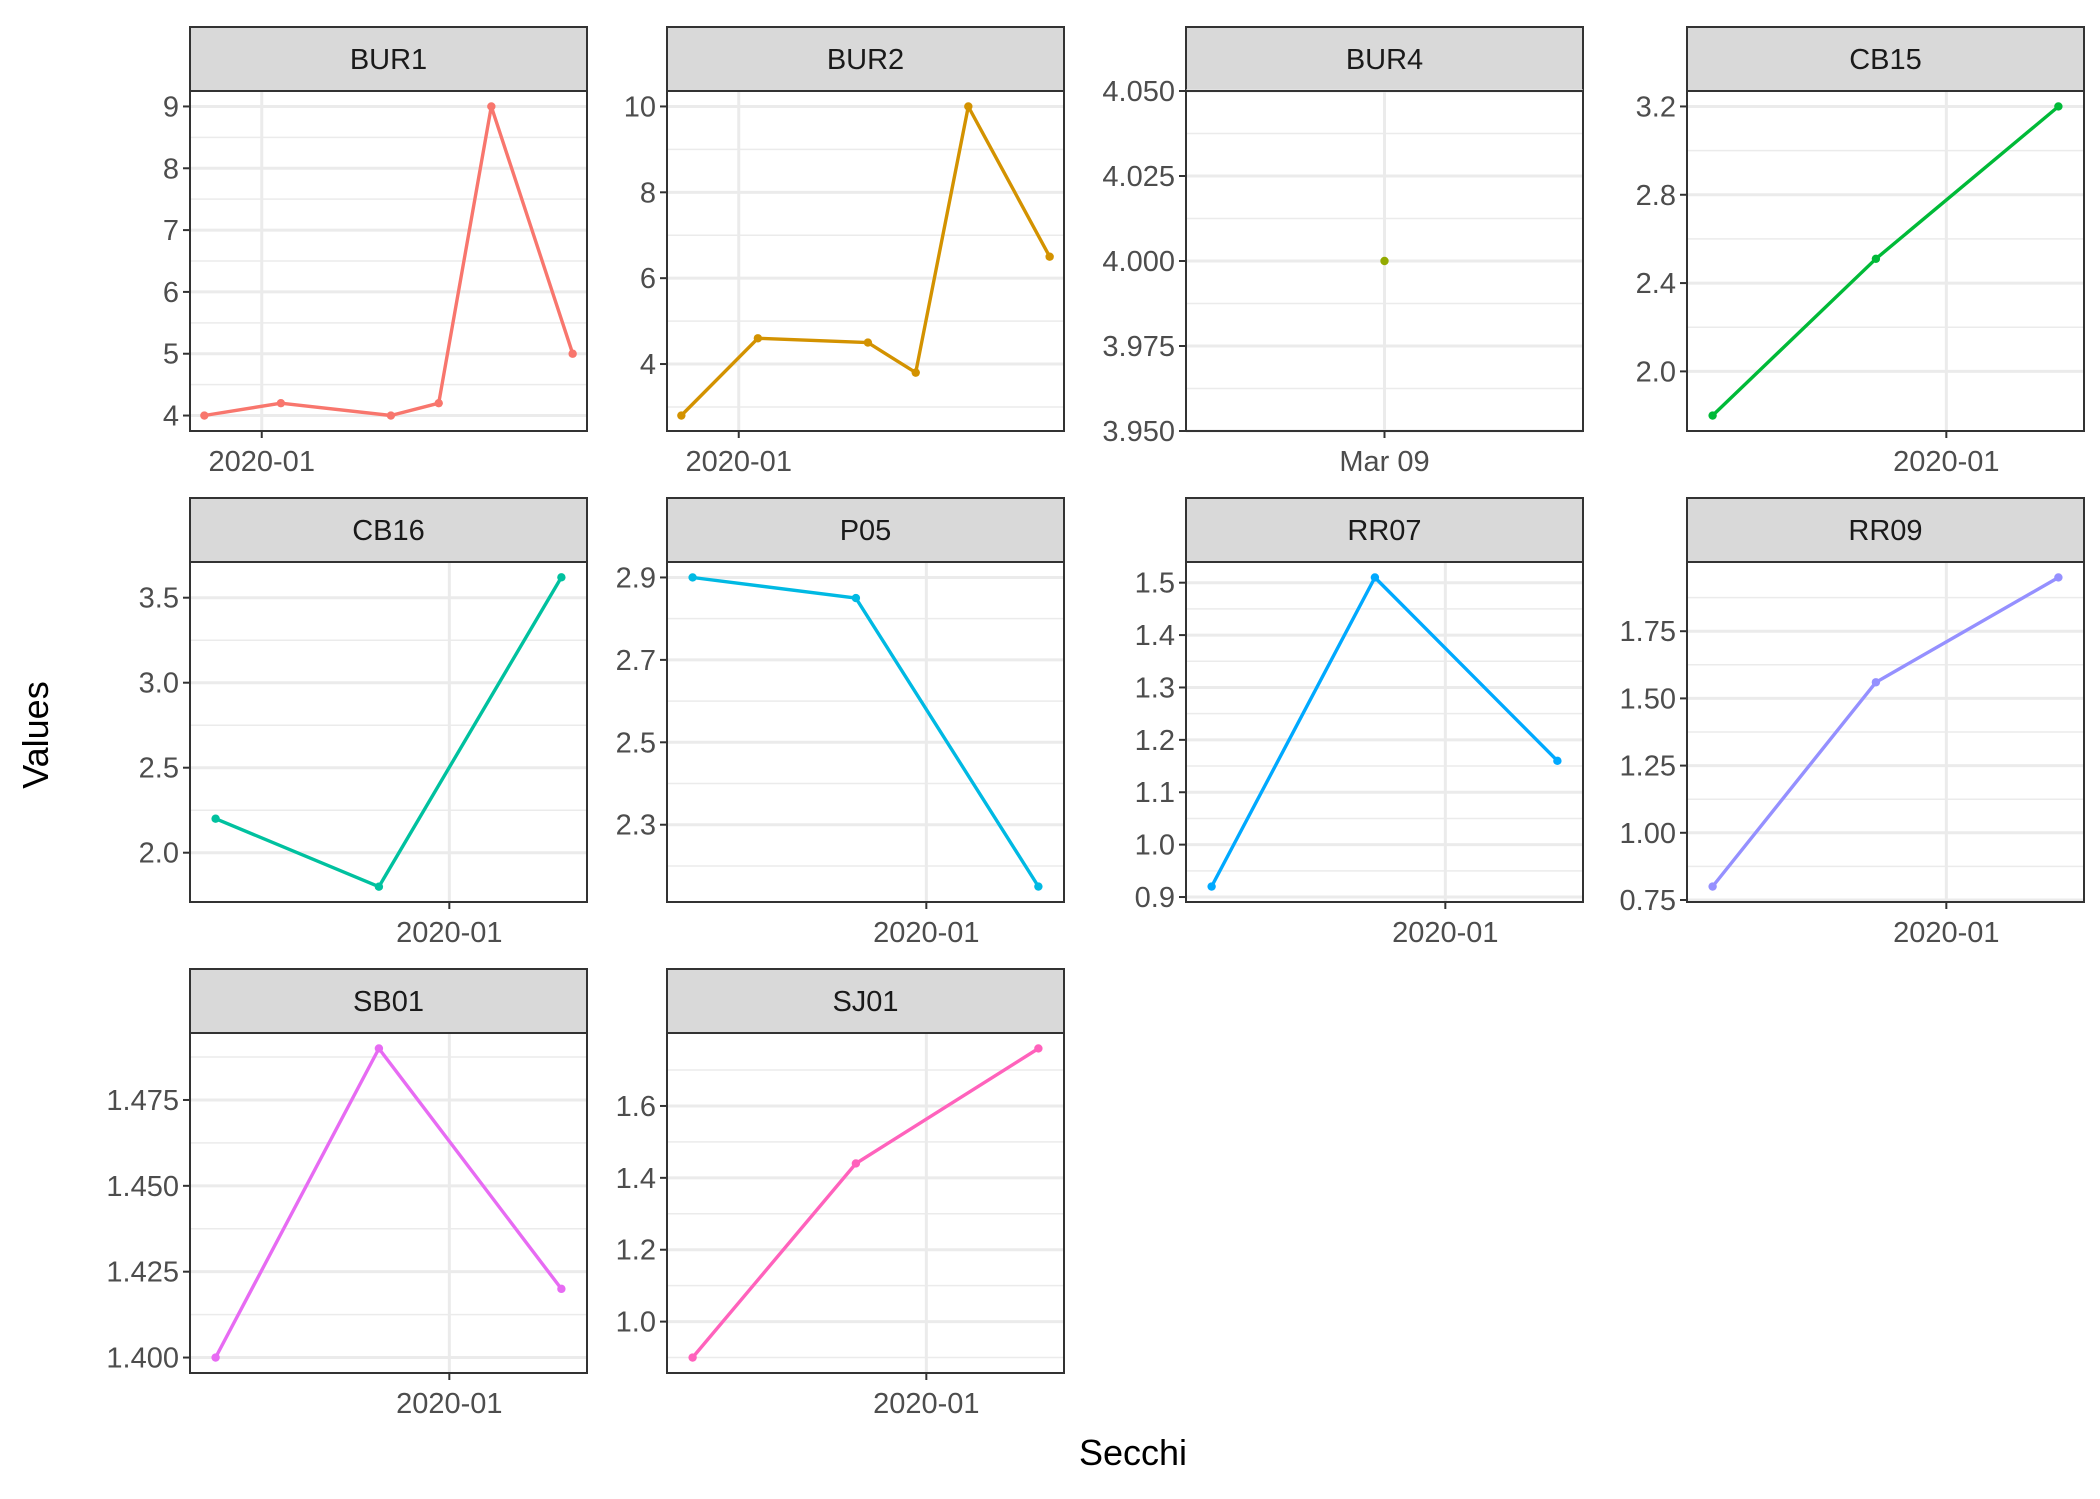  I want to click on strip-label: RR07, so click(1384, 531).